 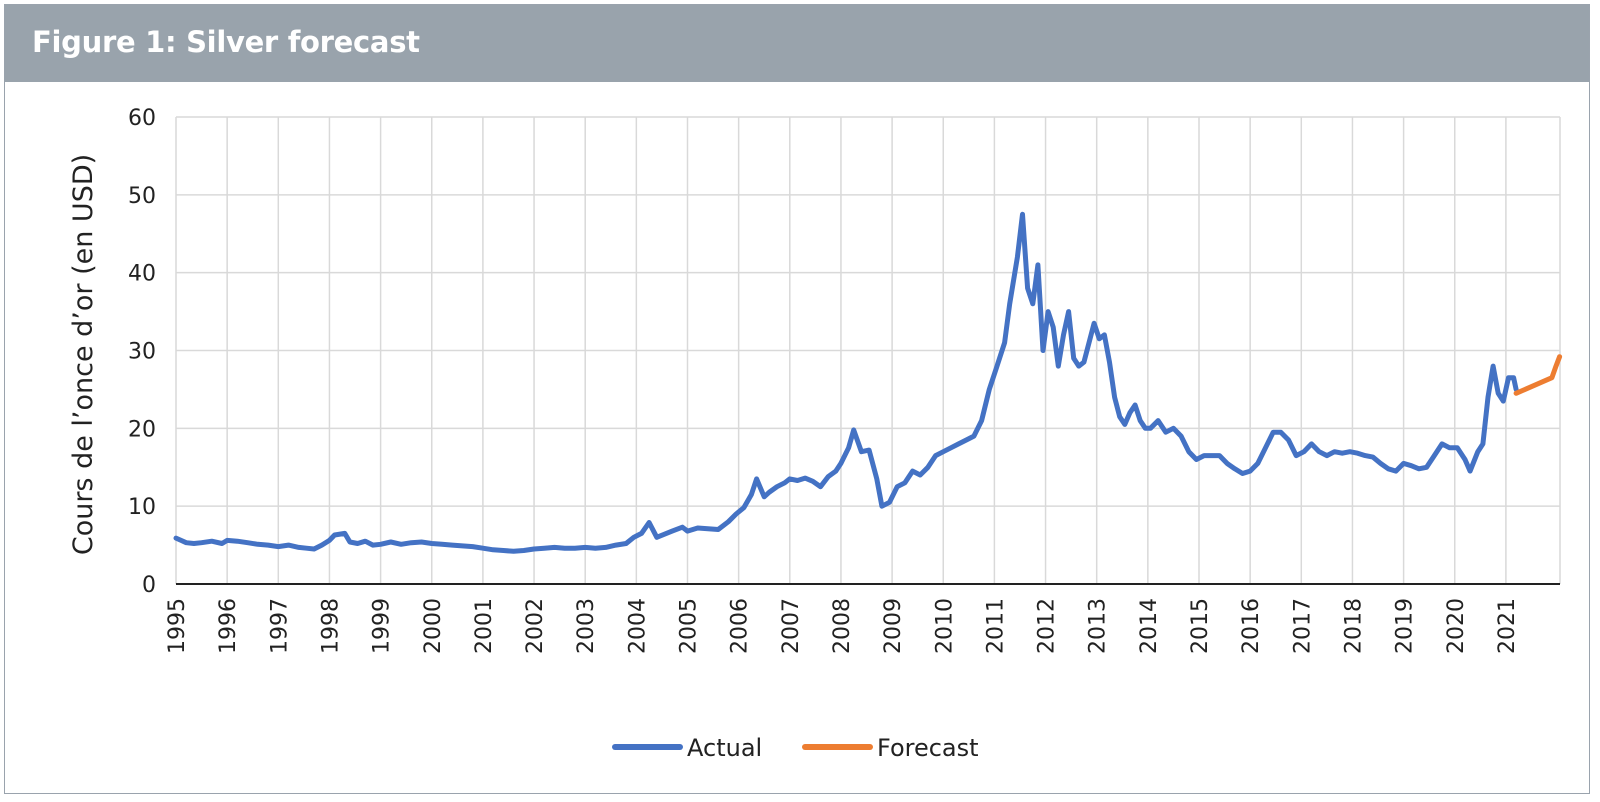 I want to click on x-tick-label: 2001, so click(x=484, y=626).